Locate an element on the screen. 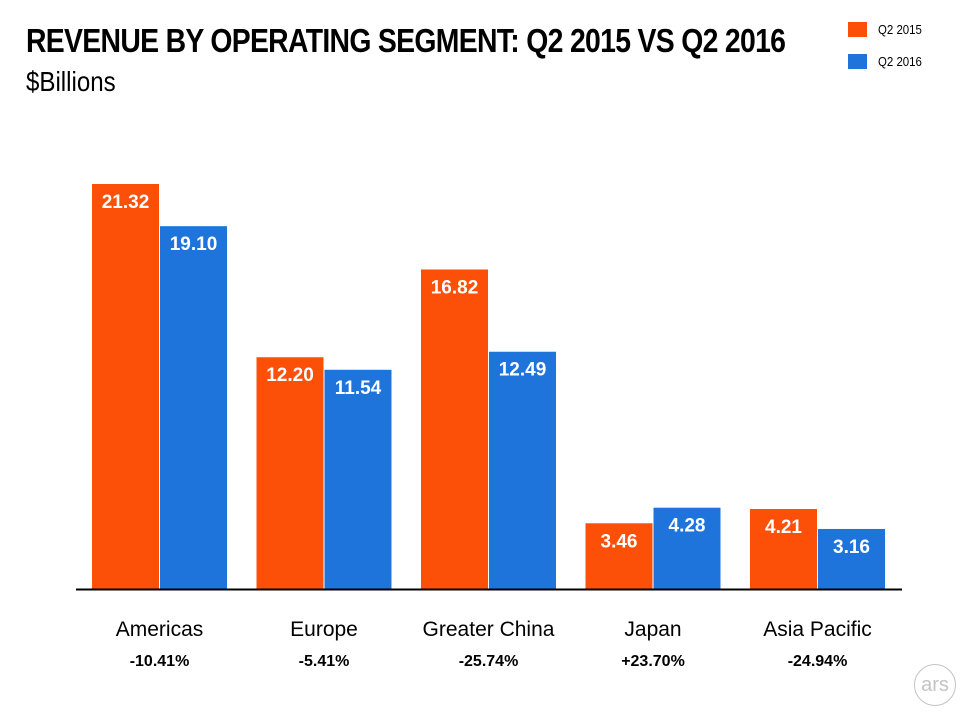 The width and height of the screenshot is (980, 720). category-label-greater-china: Greater China is located at coordinates (489, 629).